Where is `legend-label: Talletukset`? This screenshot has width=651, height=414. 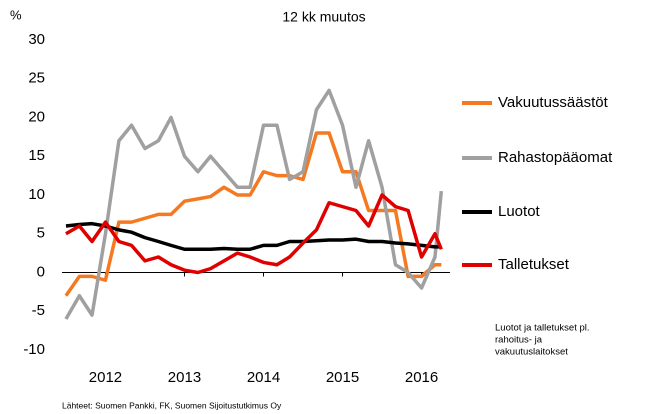 legend-label: Talletukset is located at coordinates (534, 264).